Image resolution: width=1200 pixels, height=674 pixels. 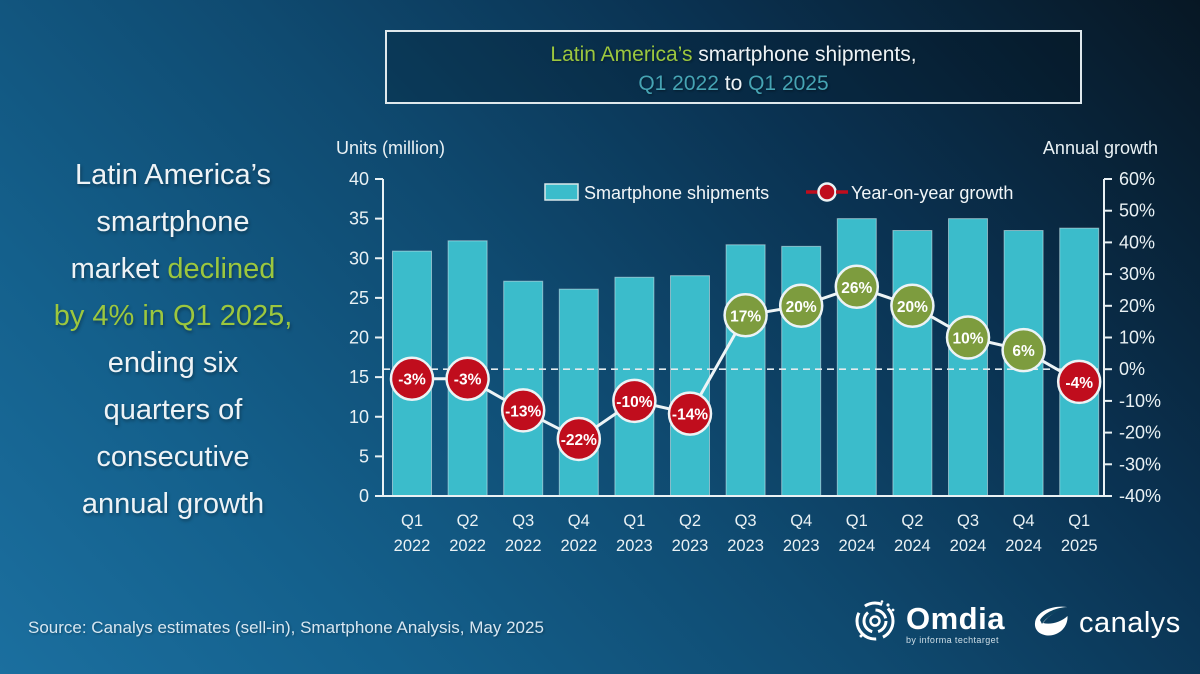 I want to click on chart-title-line2: Q1 2022 to Q1 2025, so click(x=733, y=83).